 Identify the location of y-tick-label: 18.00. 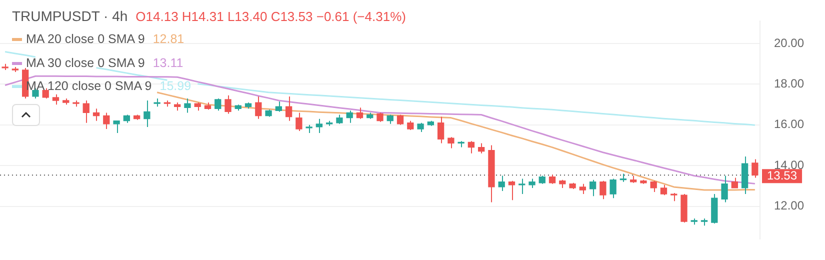
(789, 83).